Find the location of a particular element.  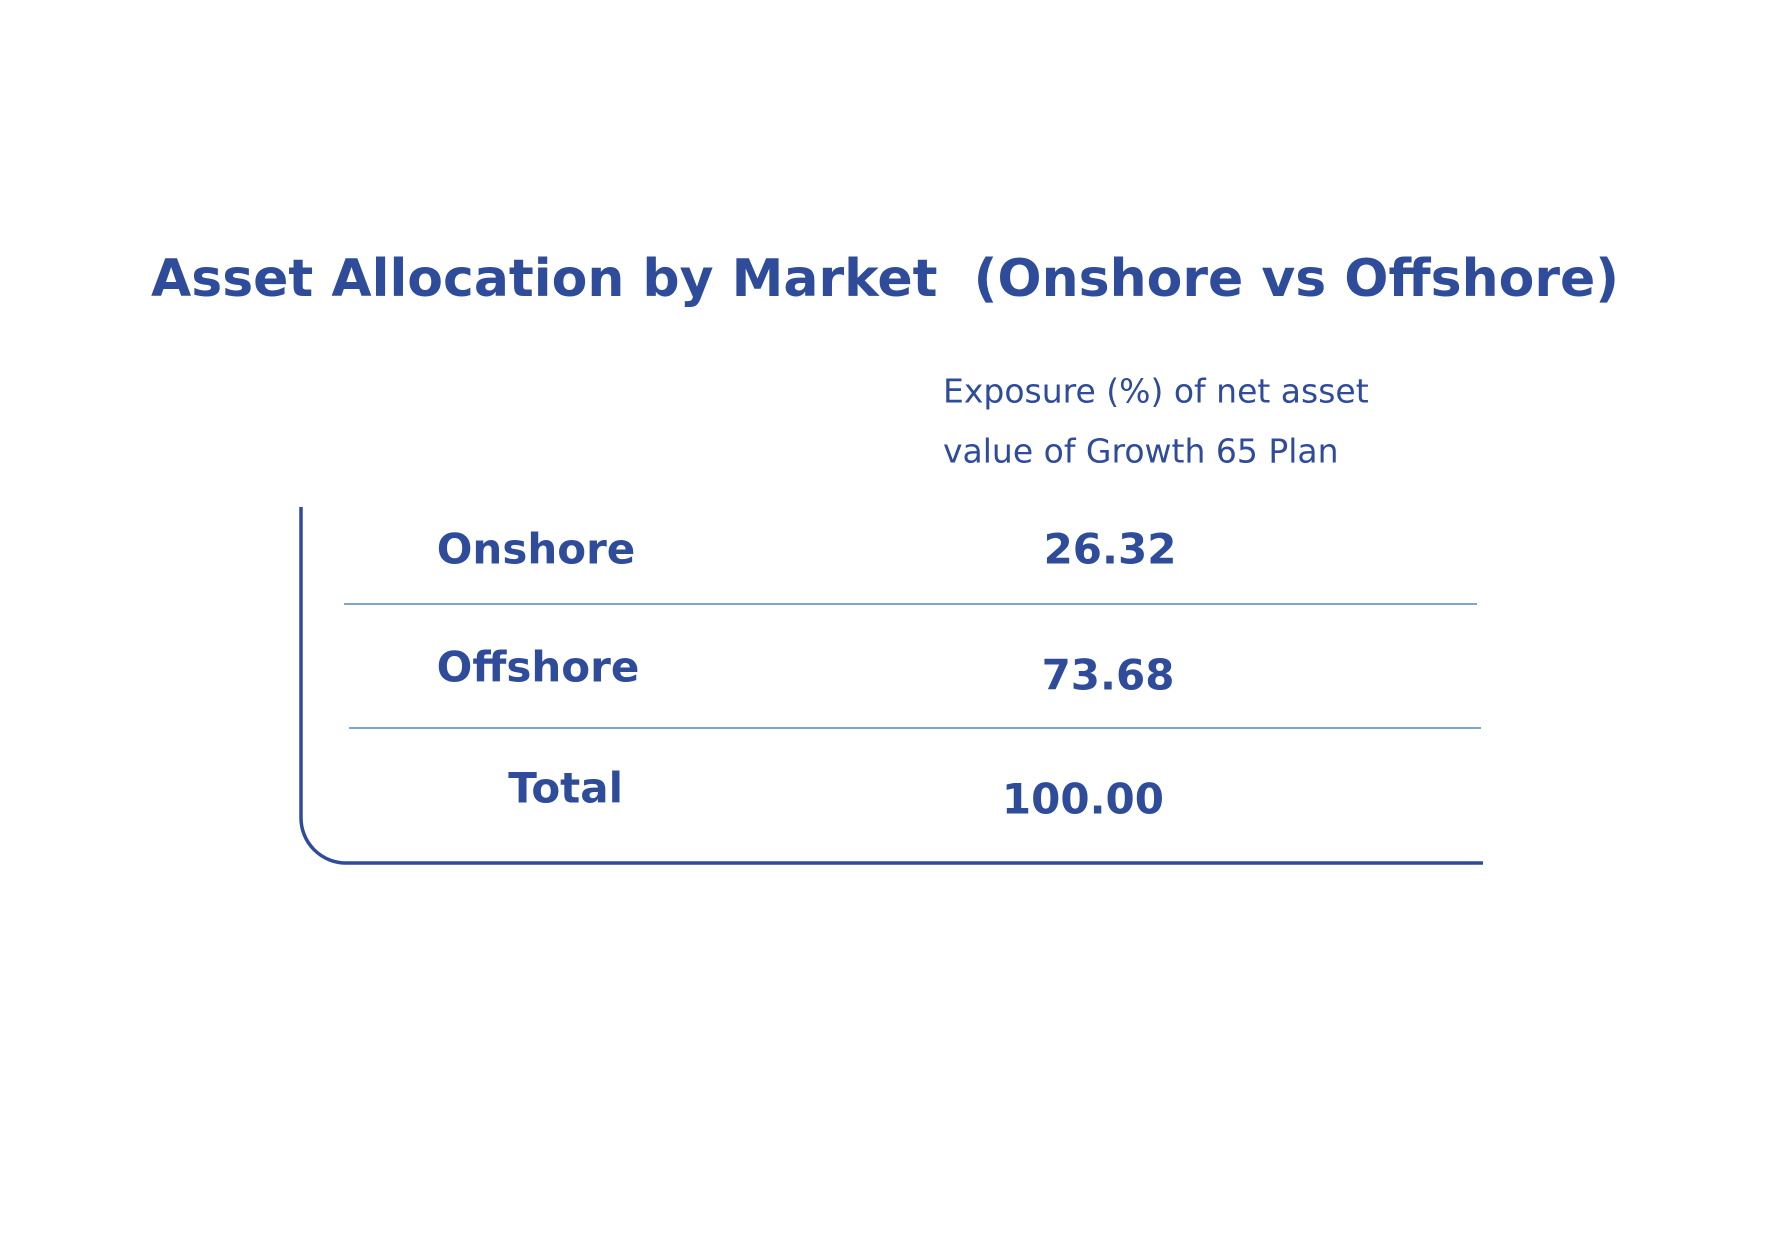

row-label: Total is located at coordinates (565, 788).